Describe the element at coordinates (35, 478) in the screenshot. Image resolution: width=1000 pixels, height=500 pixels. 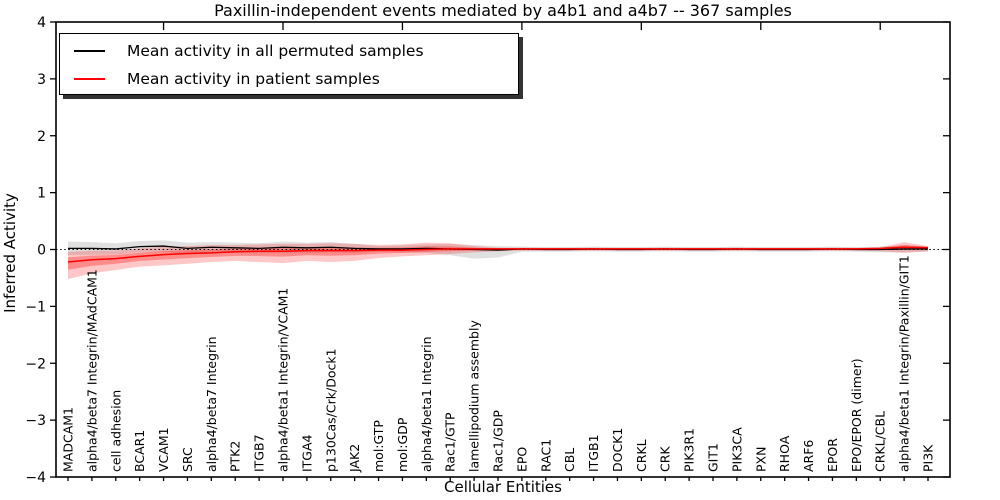
I see `y-tick-label: −4` at that location.